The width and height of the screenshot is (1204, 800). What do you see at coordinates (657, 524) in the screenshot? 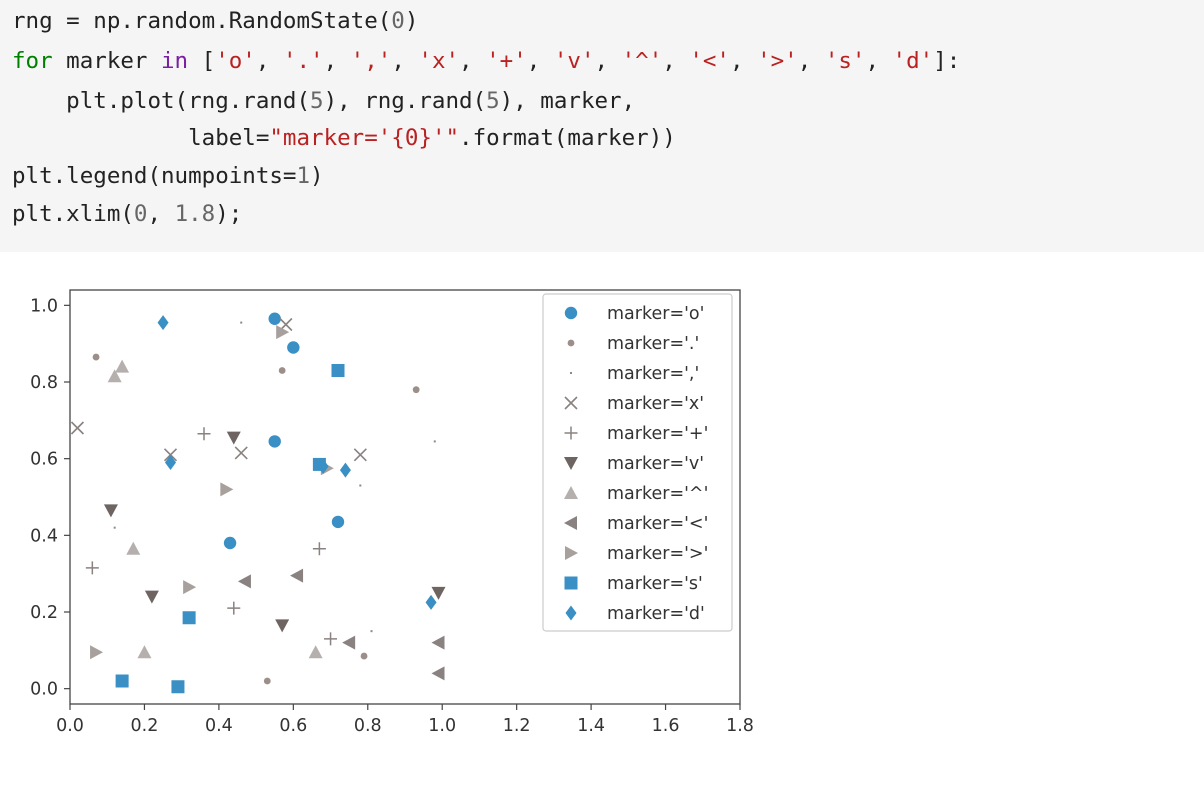
I see `legend-label: marker='<'` at bounding box center [657, 524].